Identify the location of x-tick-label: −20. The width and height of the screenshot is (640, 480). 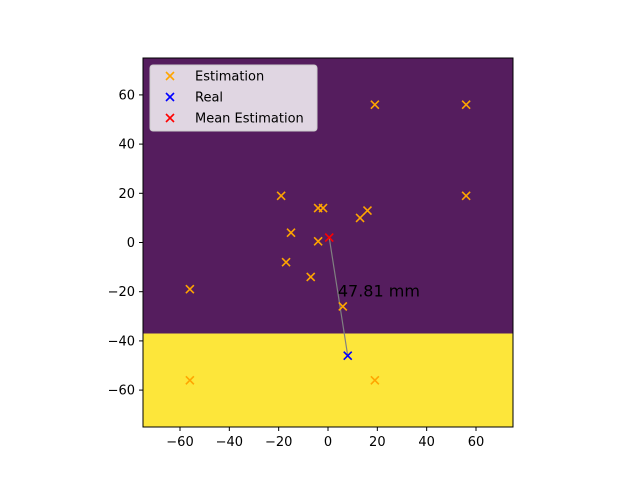
(278, 442).